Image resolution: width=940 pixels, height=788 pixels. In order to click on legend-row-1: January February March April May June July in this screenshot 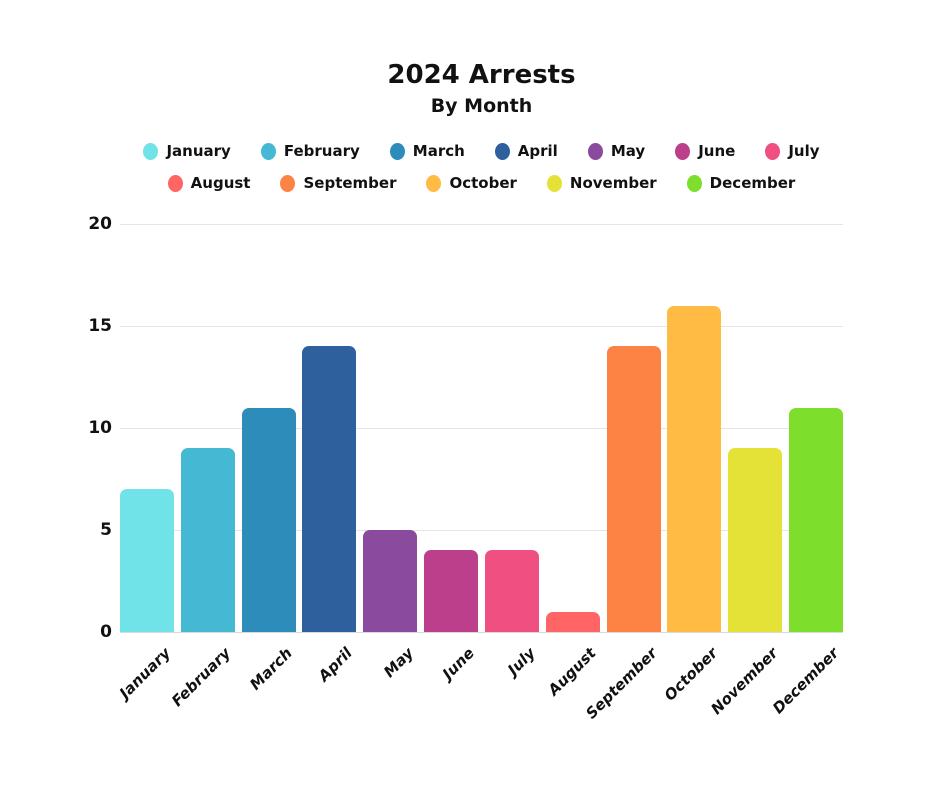, I will do `click(481, 151)`.